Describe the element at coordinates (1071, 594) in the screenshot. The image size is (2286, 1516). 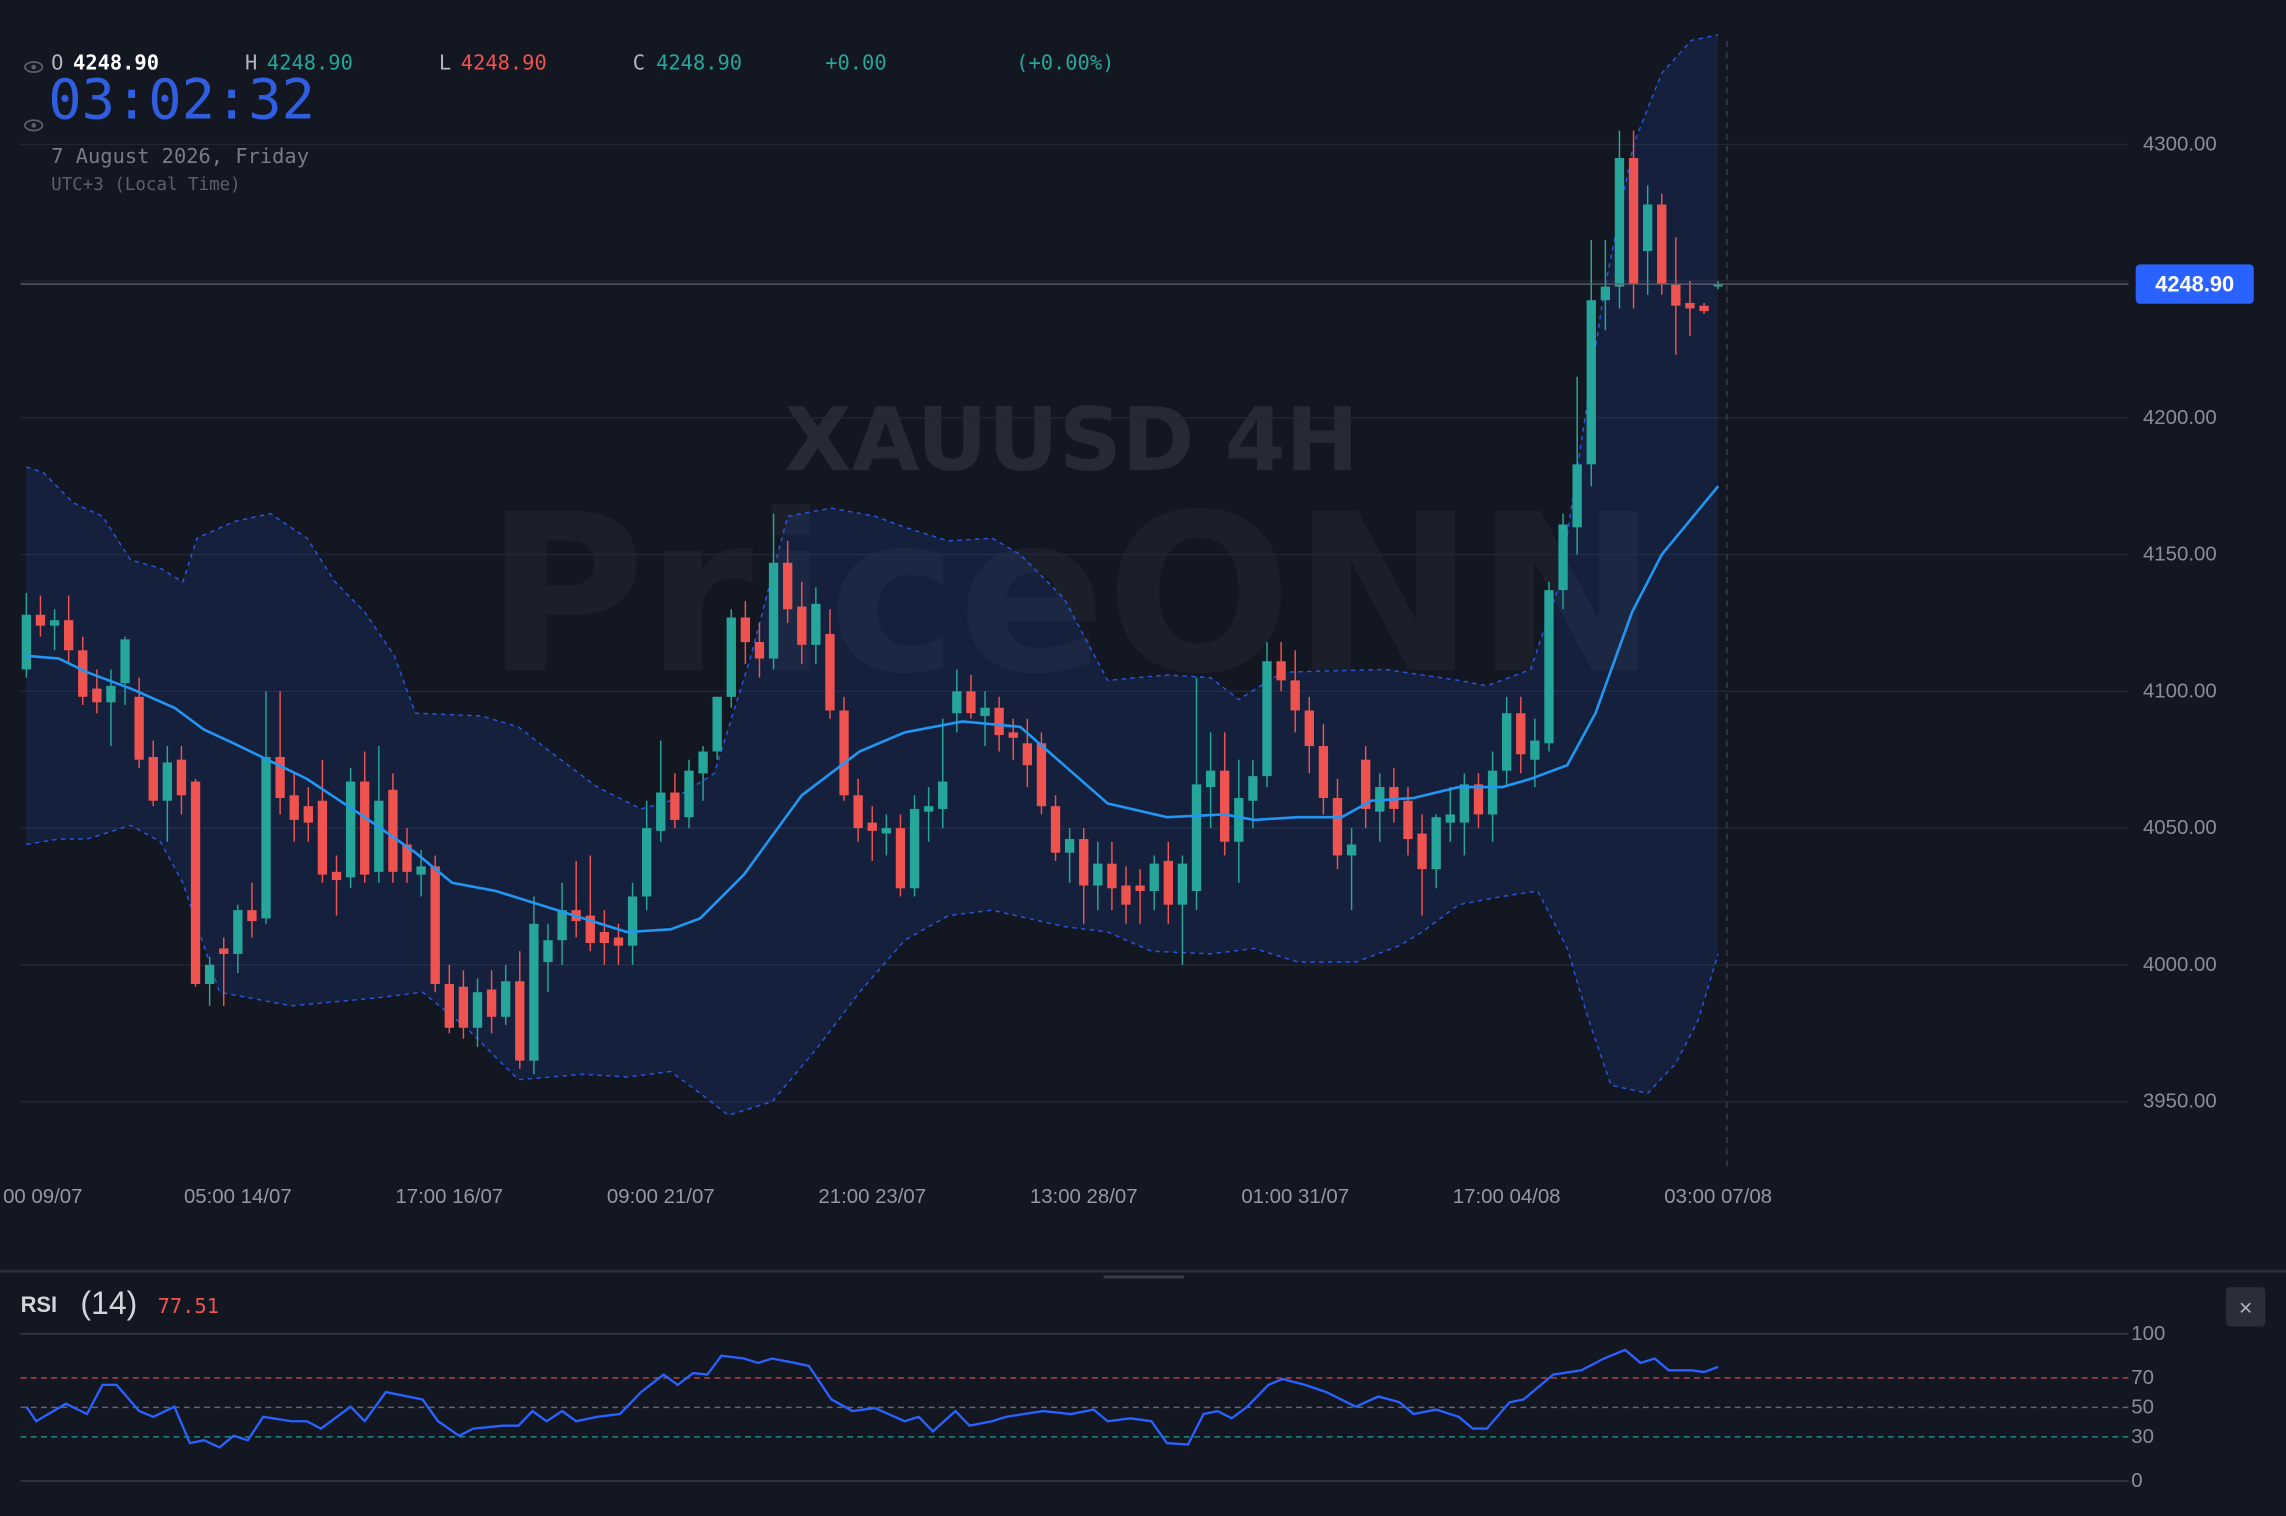
I see `watermark-brand: PriceONN` at that location.